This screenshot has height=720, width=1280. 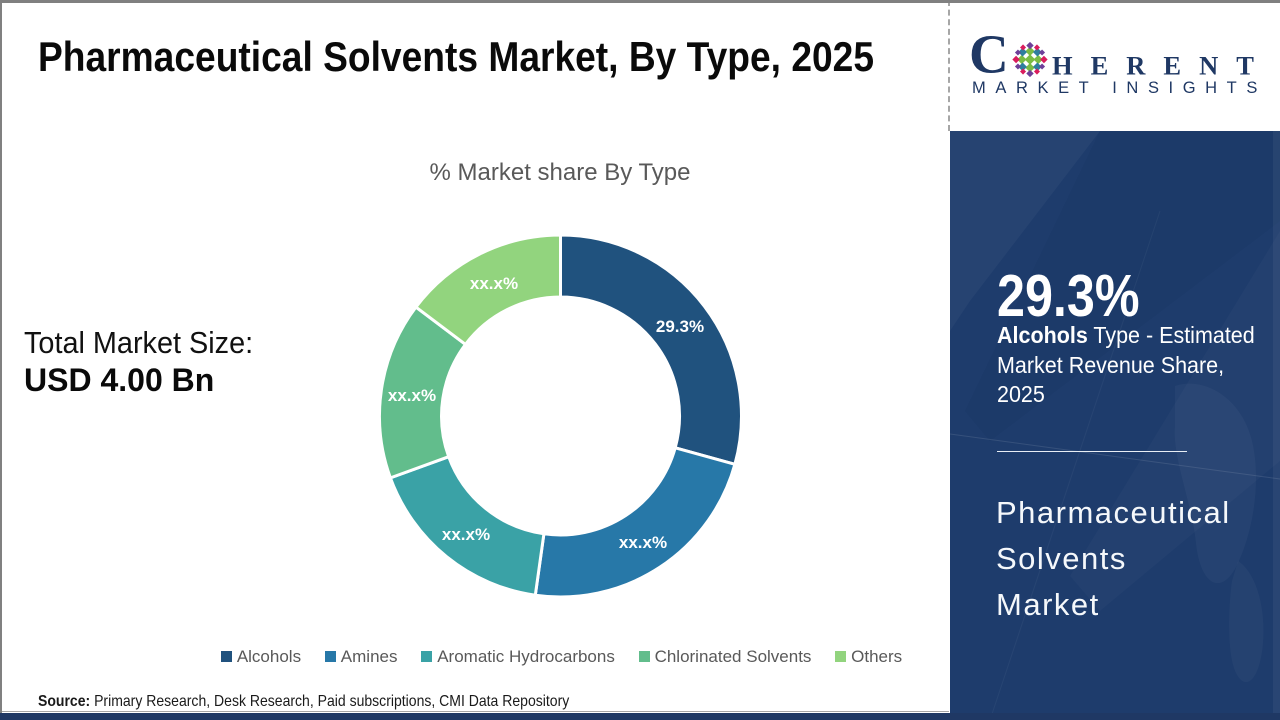 I want to click on svg-text: MARKET INSIGHTS, so click(x=1119, y=88).